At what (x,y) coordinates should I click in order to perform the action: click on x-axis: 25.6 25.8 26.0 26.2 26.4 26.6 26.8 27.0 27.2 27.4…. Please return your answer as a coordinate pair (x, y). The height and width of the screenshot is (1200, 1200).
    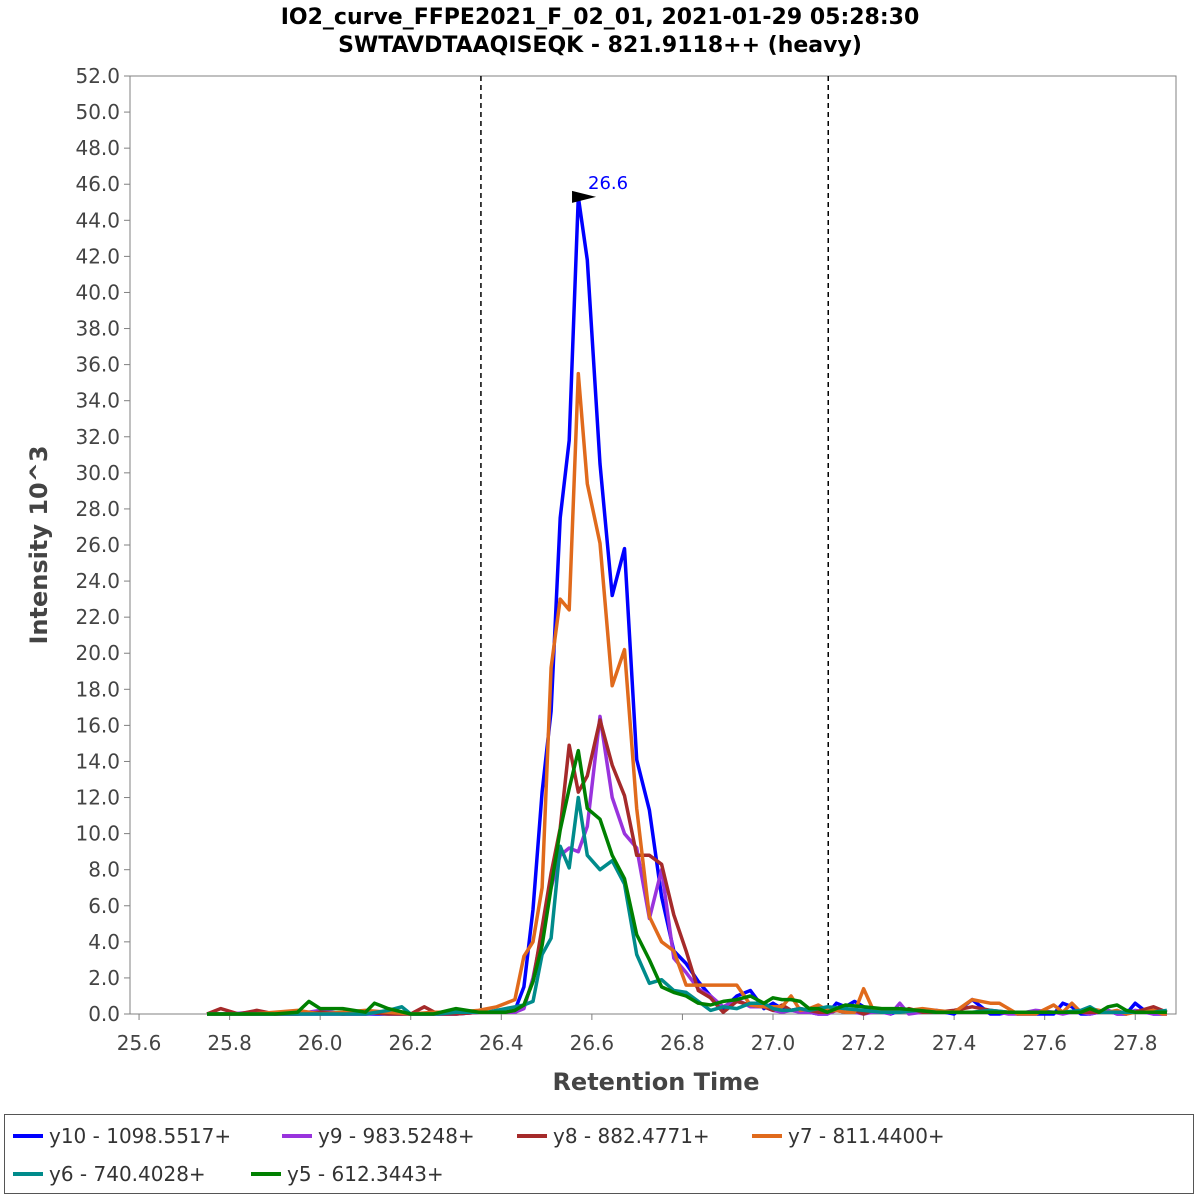
    Looking at the image, I should click on (637, 1034).